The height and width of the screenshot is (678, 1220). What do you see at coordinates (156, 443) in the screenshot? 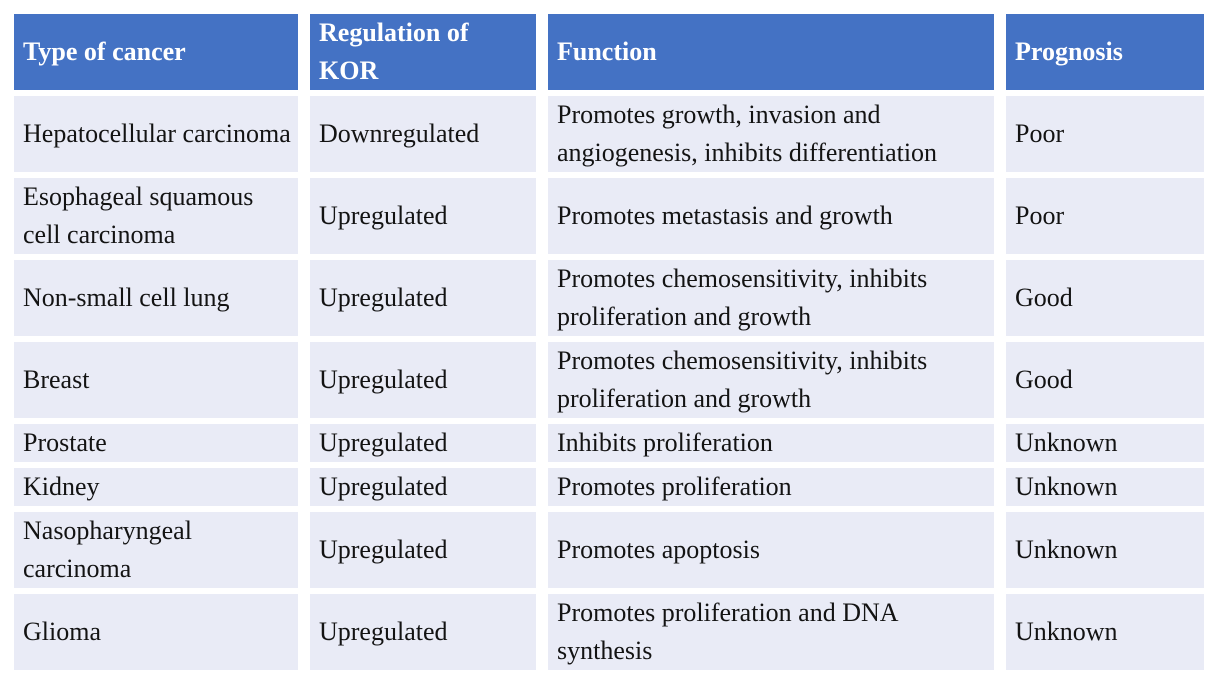
I see `table-cell-type: Prostate` at bounding box center [156, 443].